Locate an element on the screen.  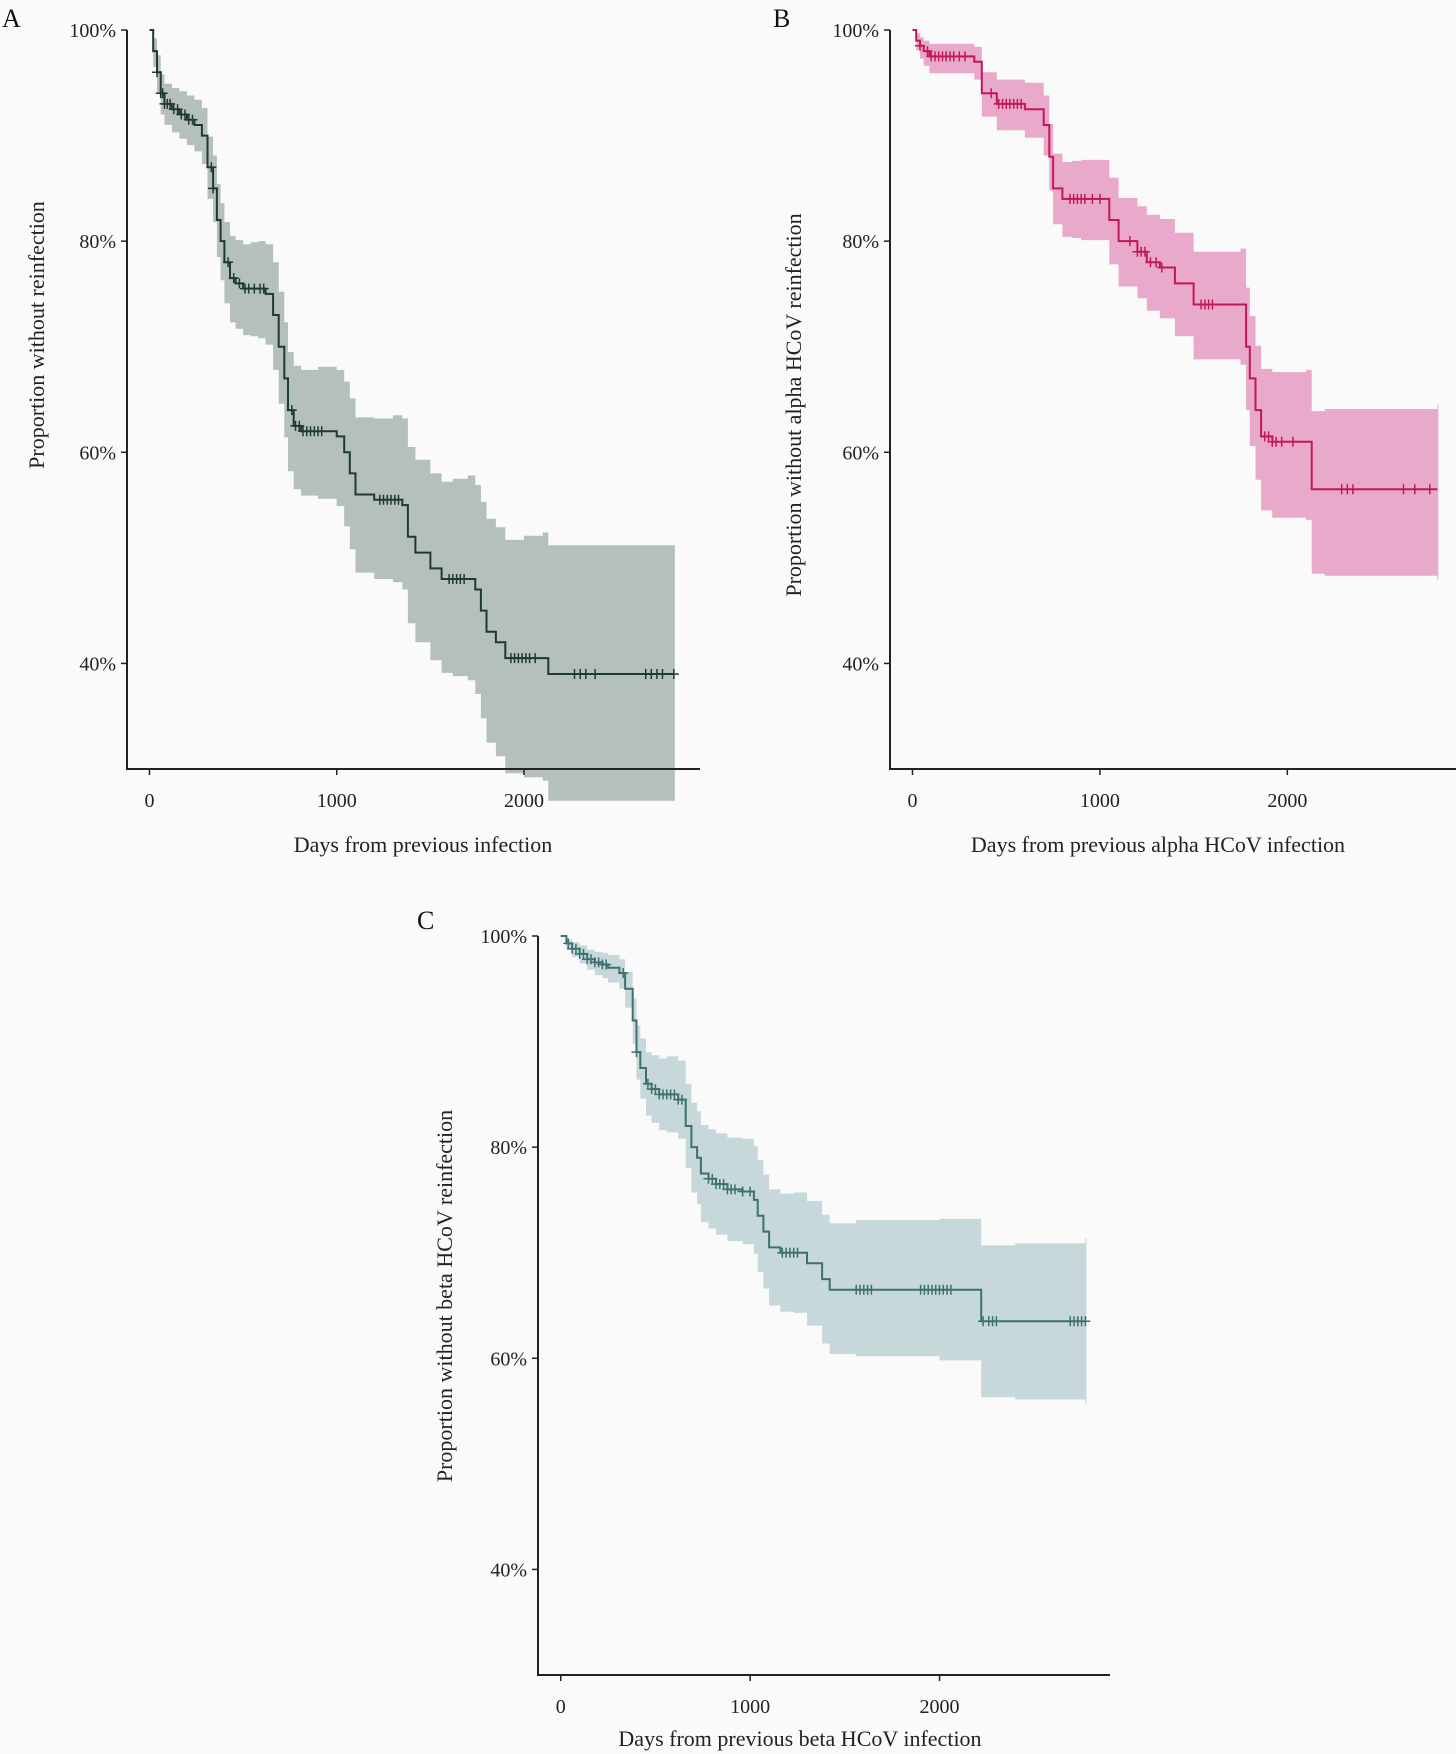
panel-label: A is located at coordinates (11, 18).